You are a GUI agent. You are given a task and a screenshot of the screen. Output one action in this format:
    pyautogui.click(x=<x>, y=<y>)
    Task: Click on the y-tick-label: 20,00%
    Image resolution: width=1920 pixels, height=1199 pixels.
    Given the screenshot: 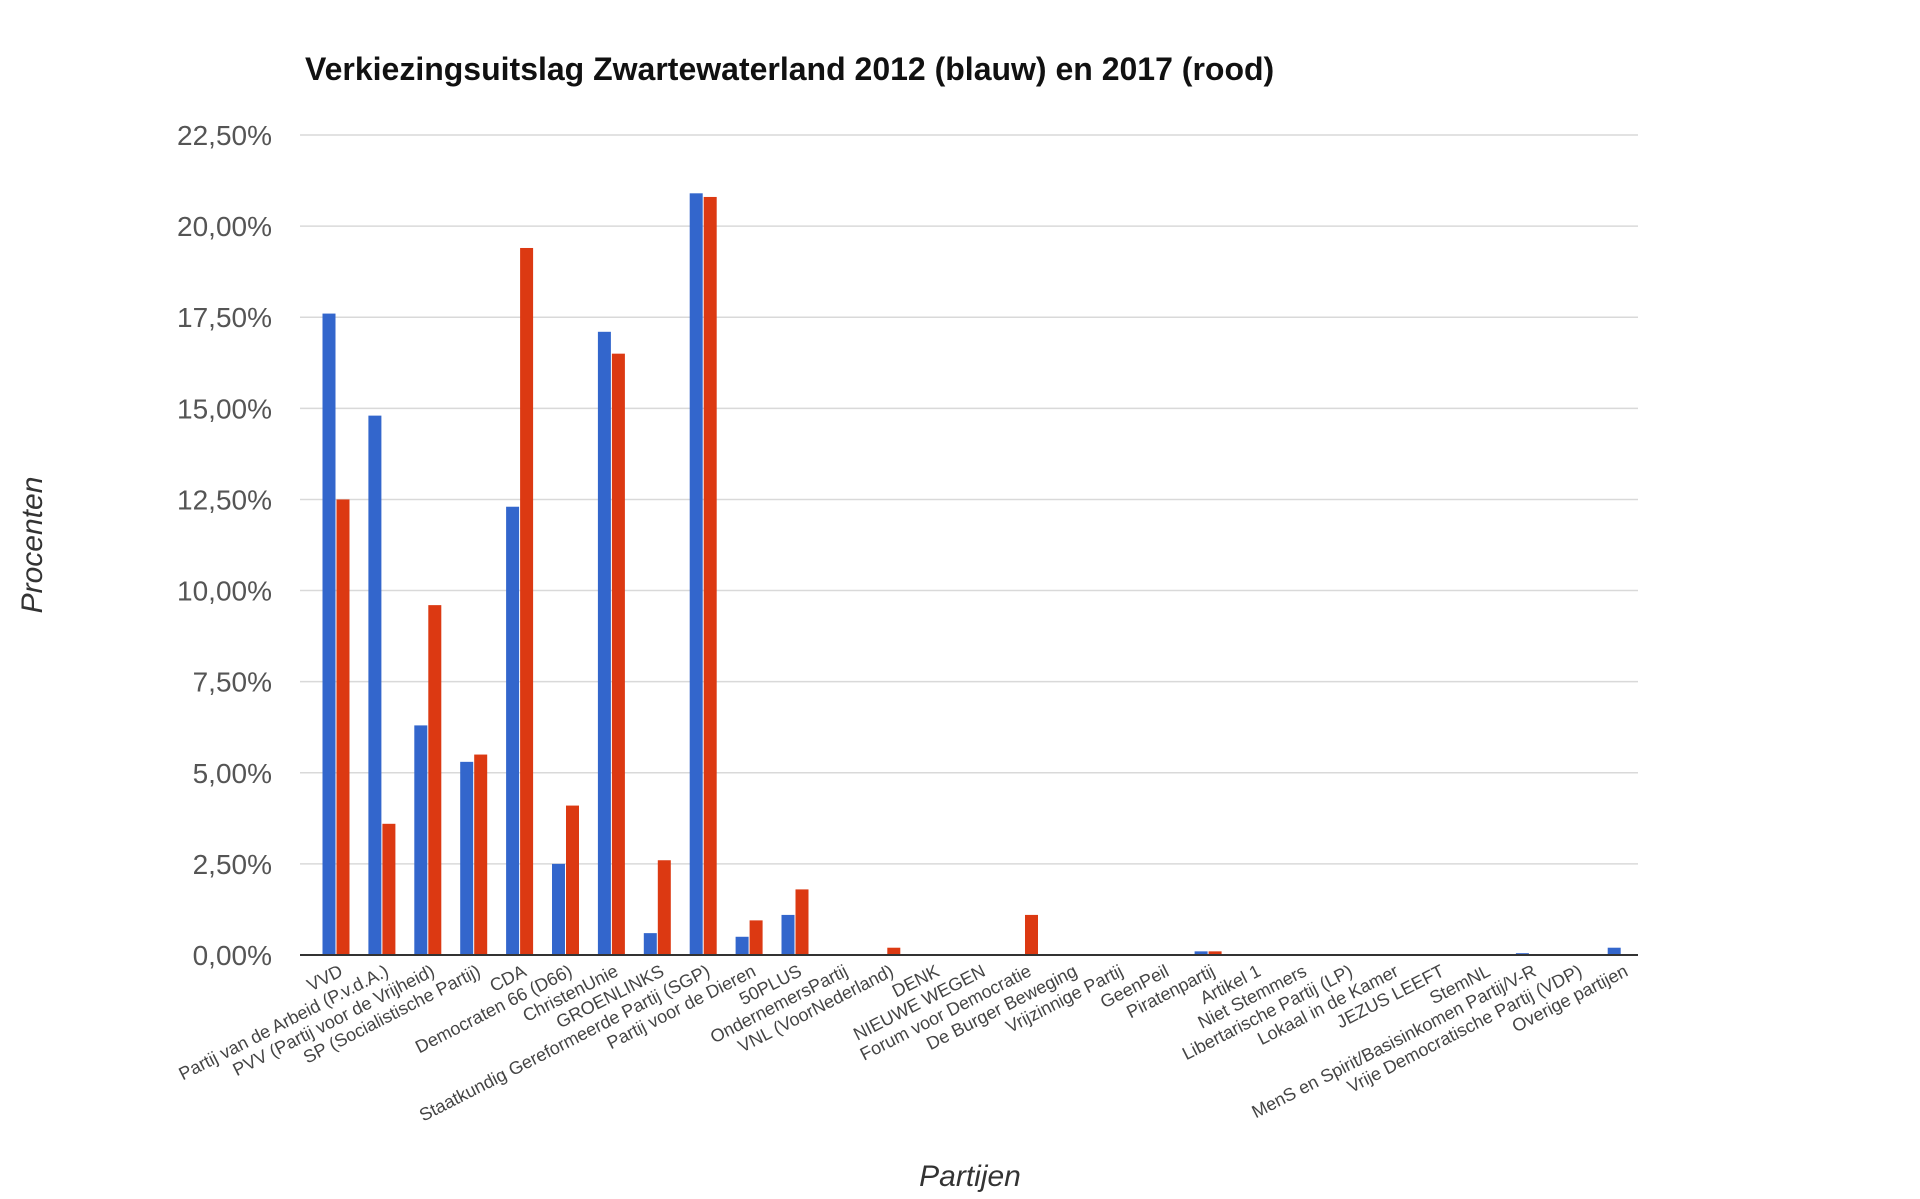 What is the action you would take?
    pyautogui.click(x=224, y=226)
    